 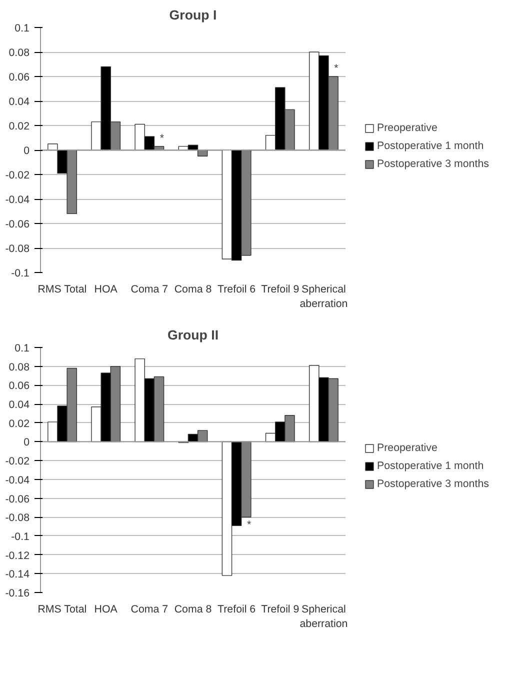 I want to click on chart-title: Group I, so click(x=193, y=15).